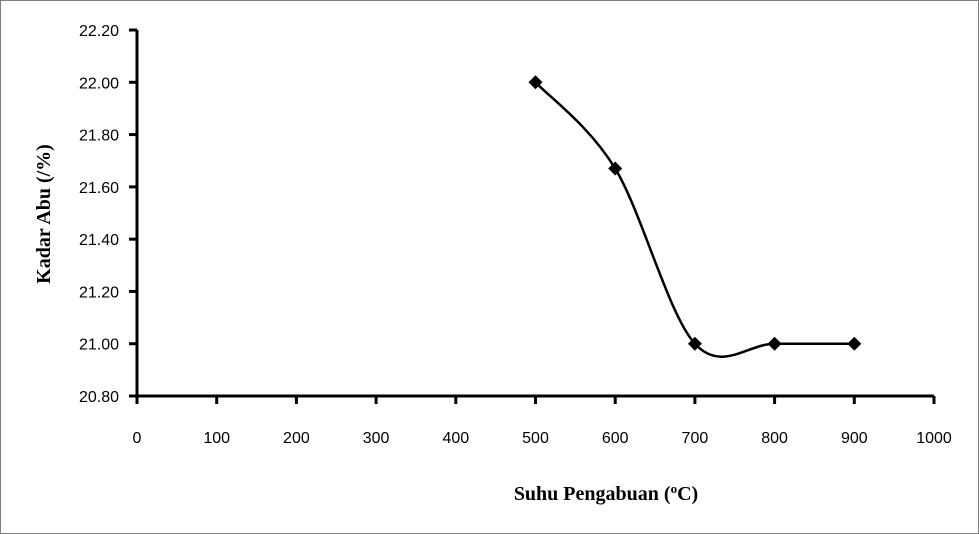  Describe the element at coordinates (774, 438) in the screenshot. I see `x-tick-label: 800` at that location.